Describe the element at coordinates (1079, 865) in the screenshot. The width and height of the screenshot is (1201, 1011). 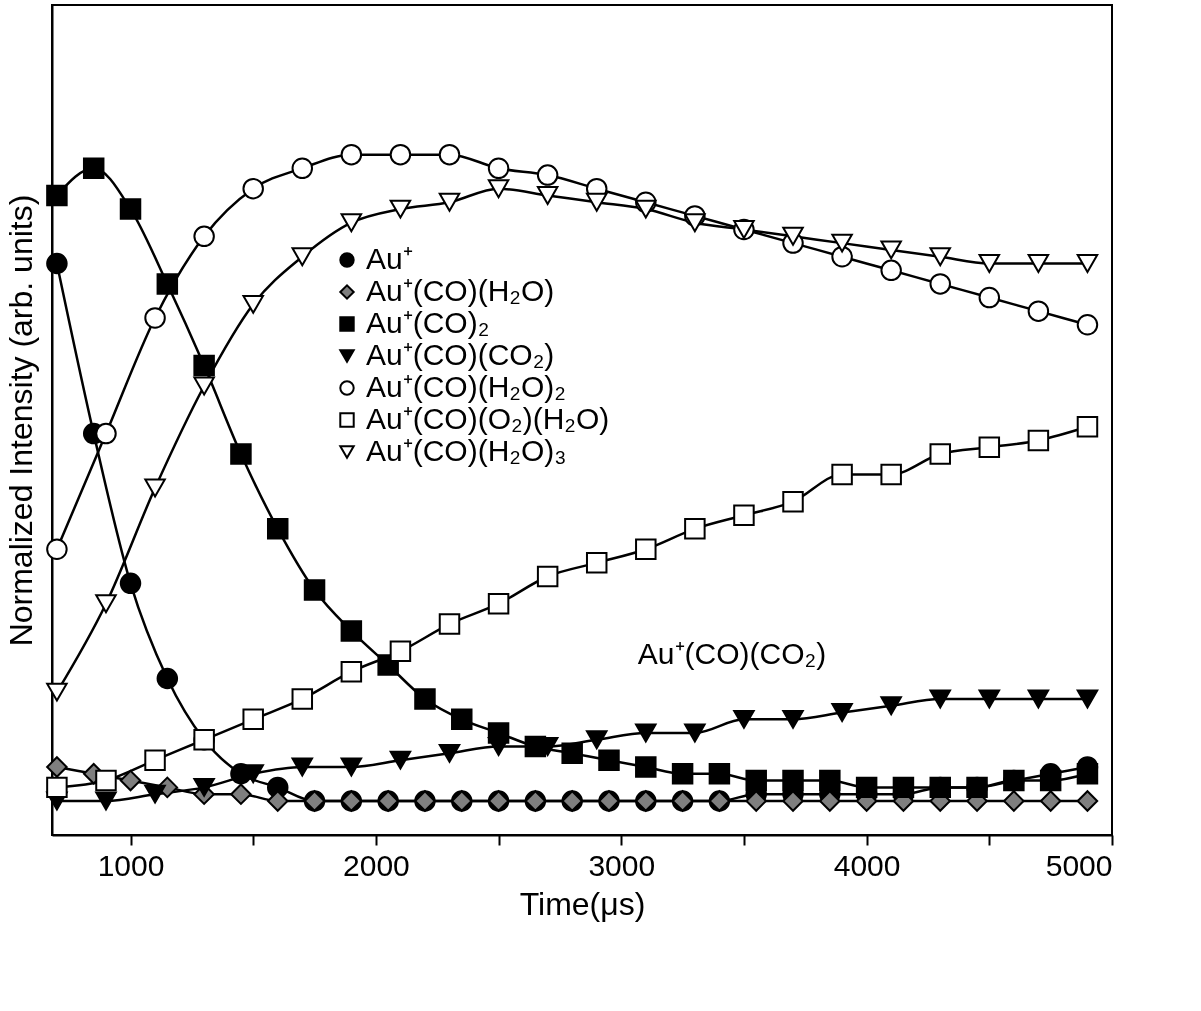
I see `x-tick-label: 5000` at that location.